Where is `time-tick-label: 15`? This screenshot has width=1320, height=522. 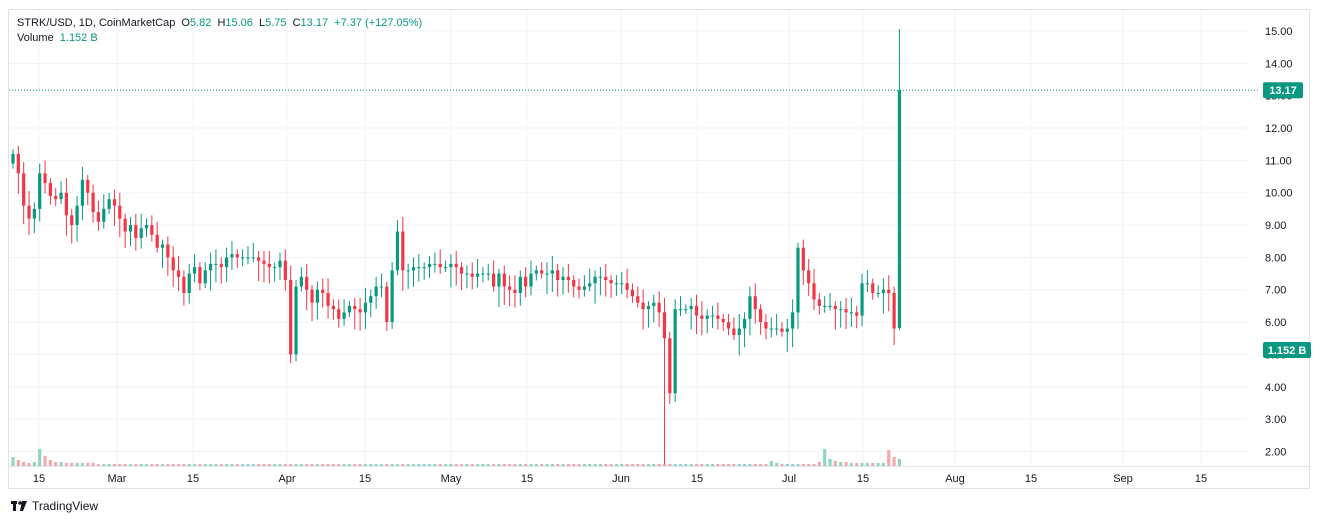
time-tick-label: 15 is located at coordinates (39, 479).